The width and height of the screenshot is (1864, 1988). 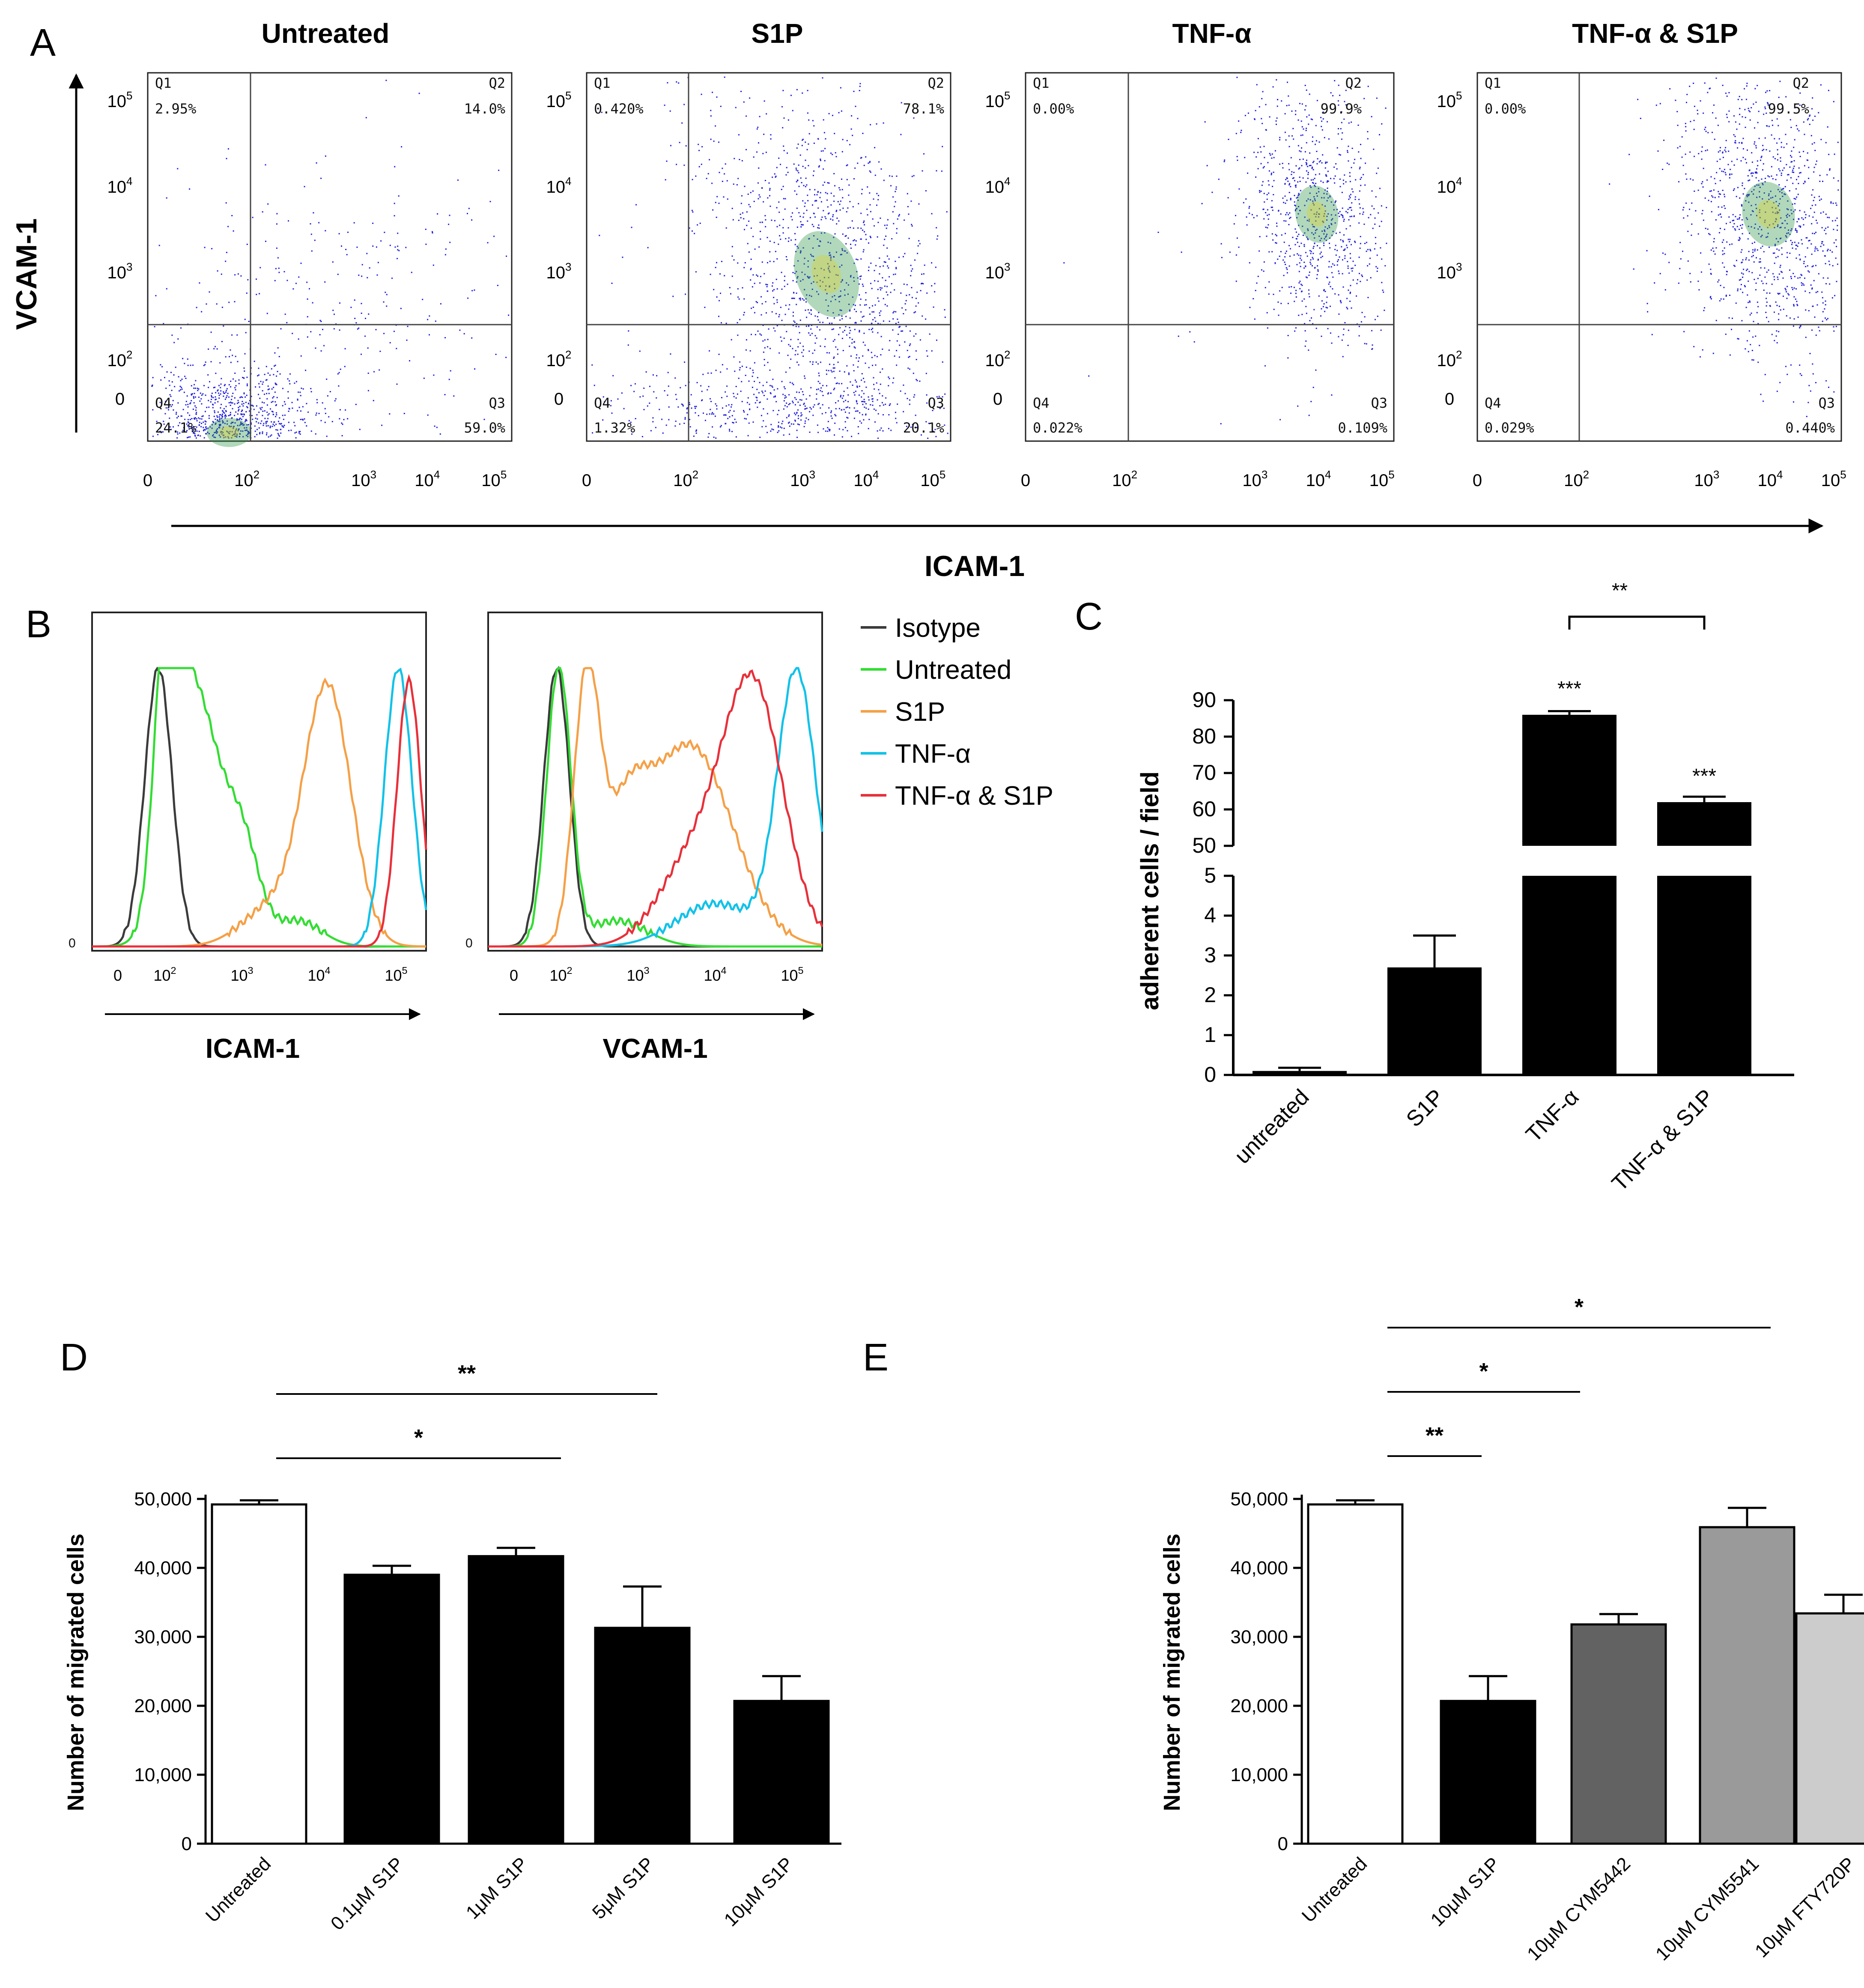 What do you see at coordinates (1769, 214) in the screenshot?
I see `flow-density-core` at bounding box center [1769, 214].